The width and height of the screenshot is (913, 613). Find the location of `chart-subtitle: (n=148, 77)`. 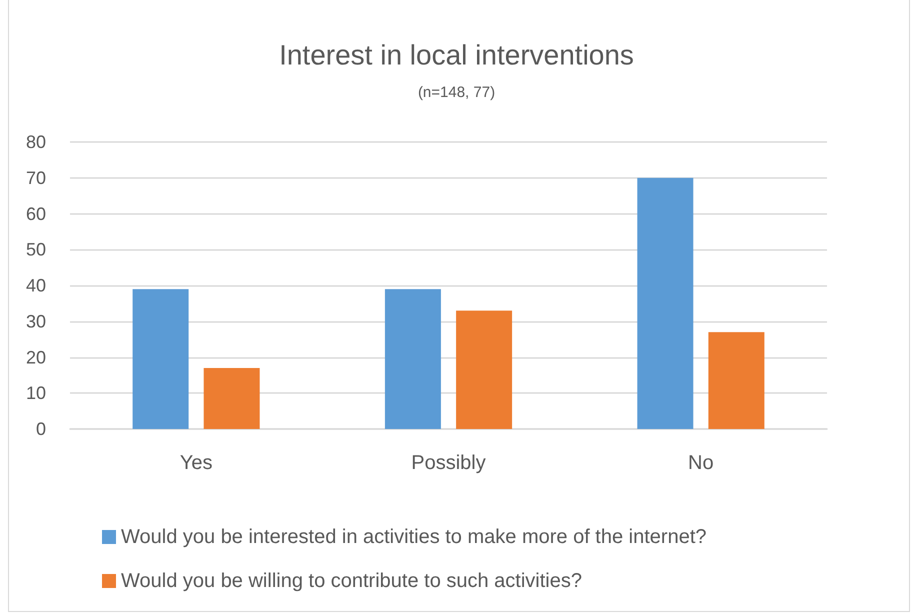

chart-subtitle: (n=148, 77) is located at coordinates (457, 92).